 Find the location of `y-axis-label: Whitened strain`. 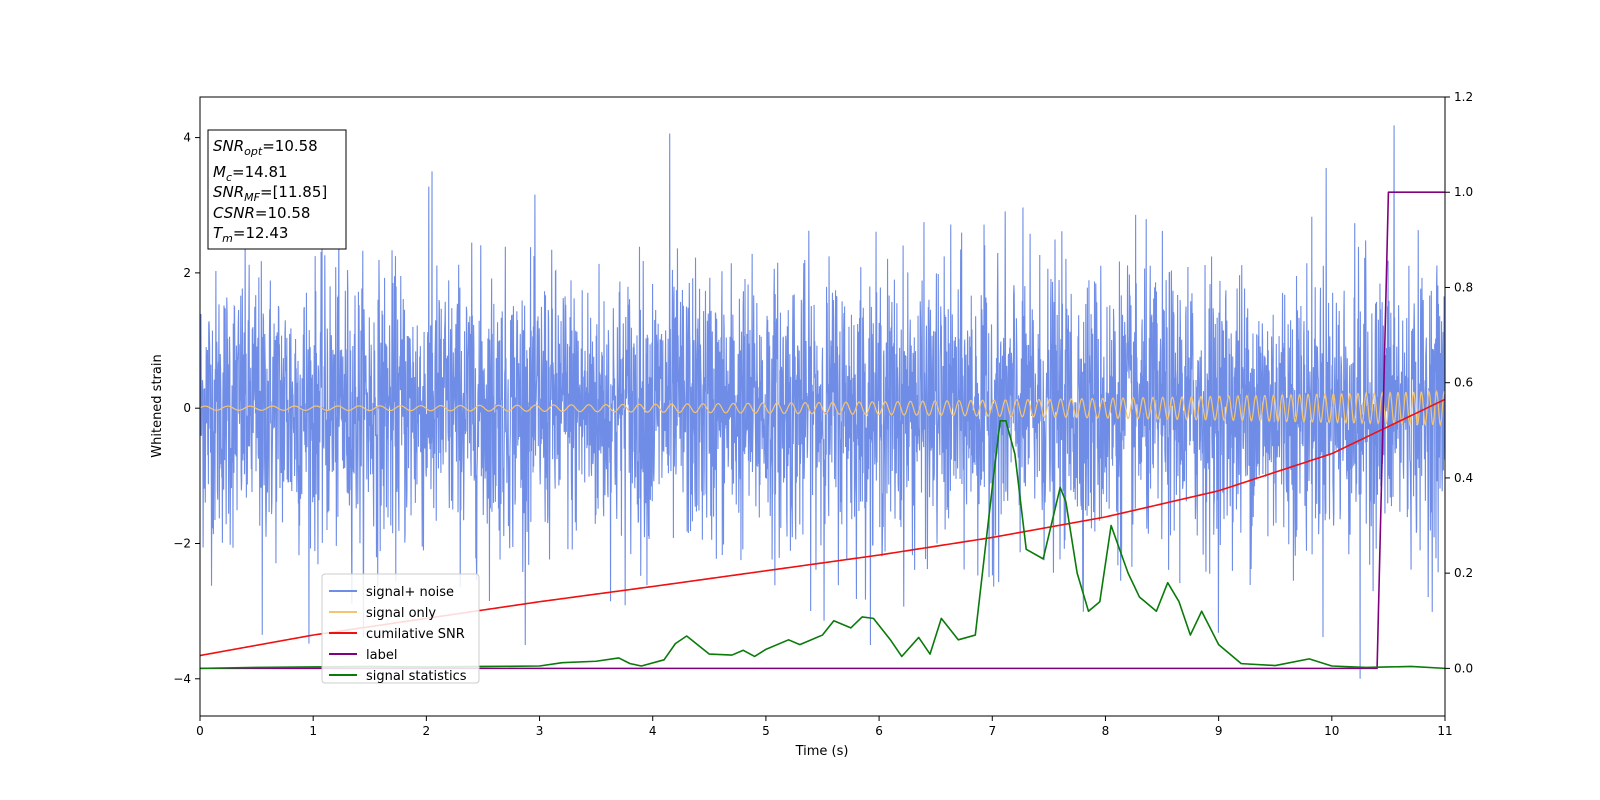

y-axis-label: Whitened strain is located at coordinates (157, 405).